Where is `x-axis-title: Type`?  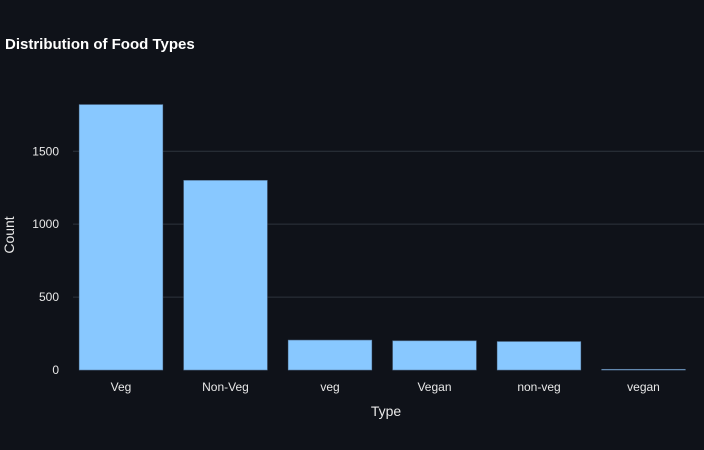
x-axis-title: Type is located at coordinates (386, 411).